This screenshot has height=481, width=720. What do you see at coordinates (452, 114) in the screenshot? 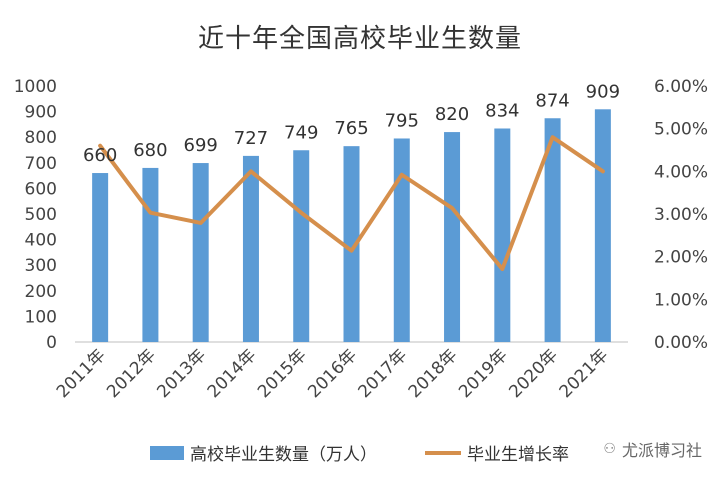
I see `data-label: 820` at bounding box center [452, 114].